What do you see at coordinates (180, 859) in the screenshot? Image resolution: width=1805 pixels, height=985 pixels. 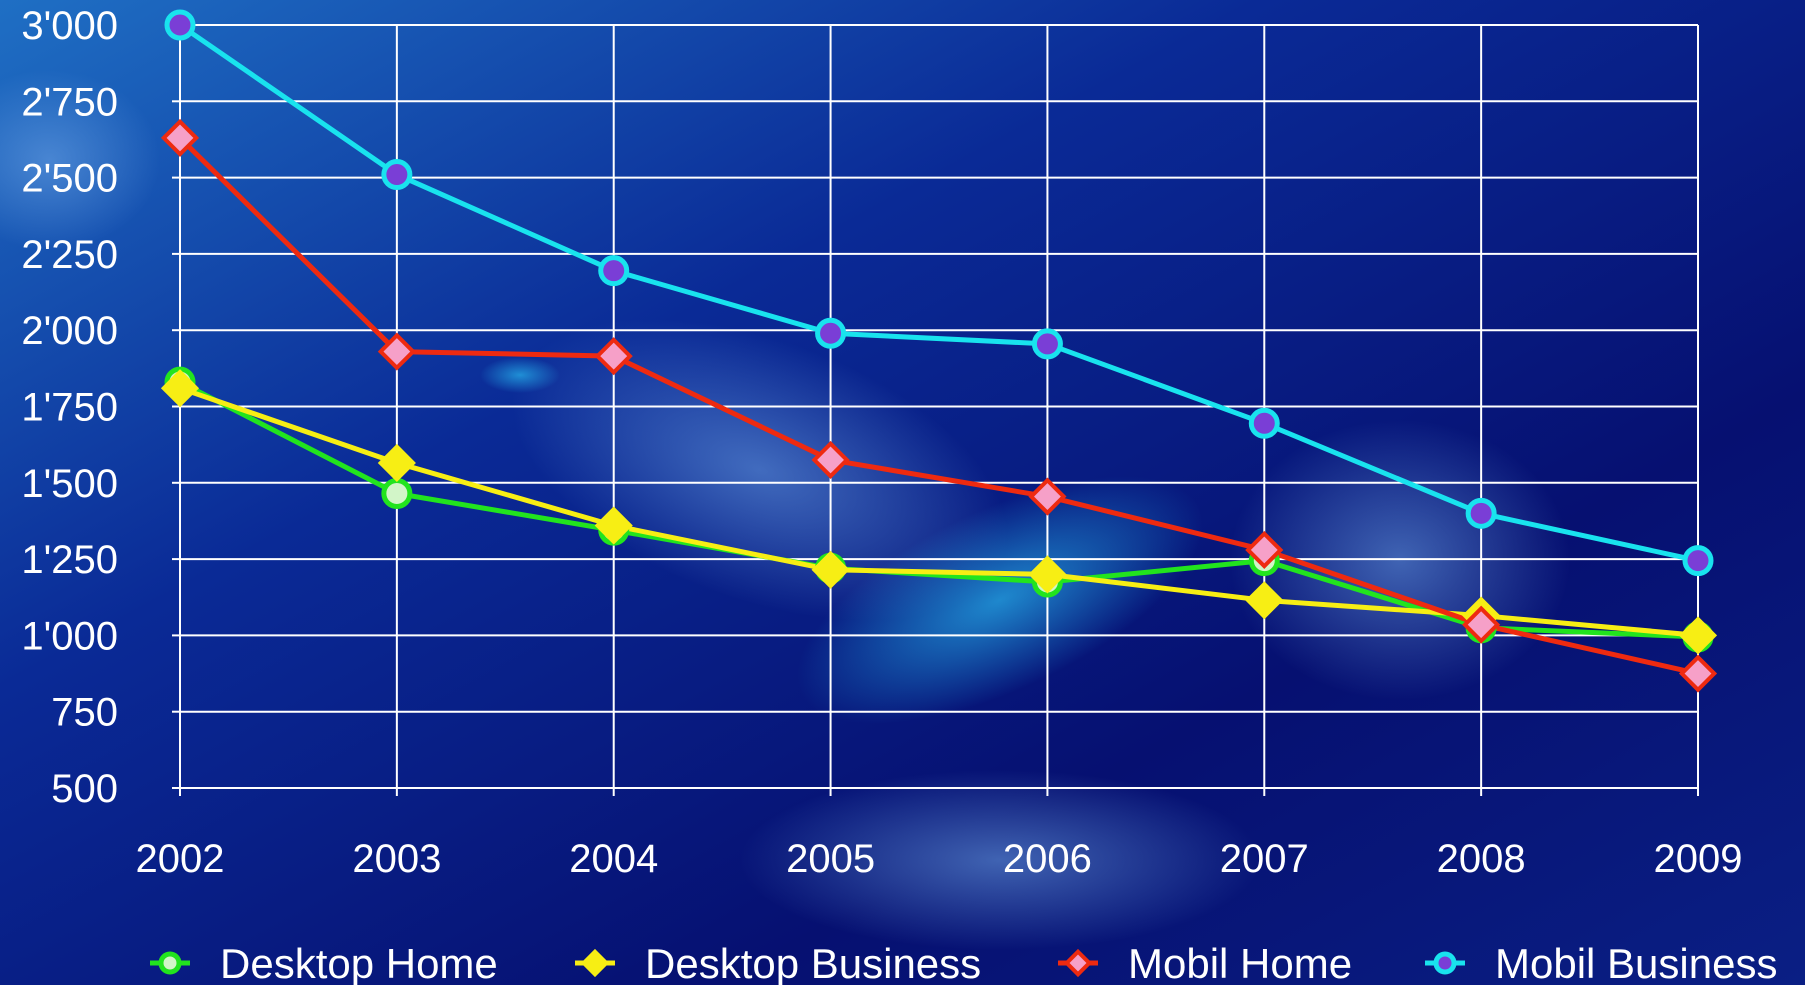 I see `x-tick-label: 2002` at bounding box center [180, 859].